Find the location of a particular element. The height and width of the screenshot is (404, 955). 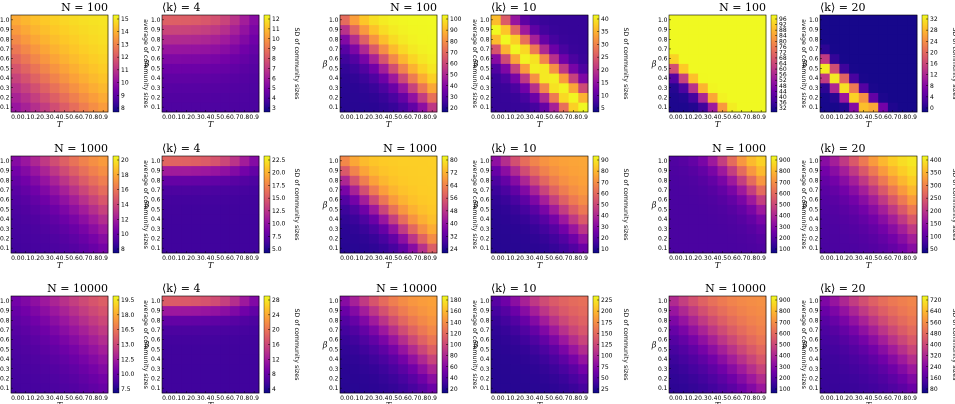

y-tick-label: 0.3 is located at coordinates (5, 369).